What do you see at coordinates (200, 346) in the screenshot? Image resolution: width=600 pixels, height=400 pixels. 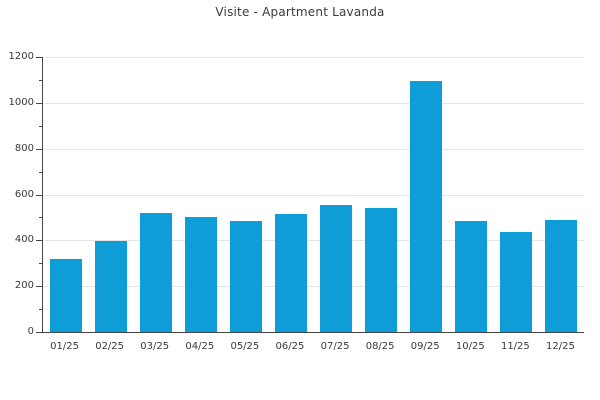 I see `x-tick-label: 04/25` at bounding box center [200, 346].